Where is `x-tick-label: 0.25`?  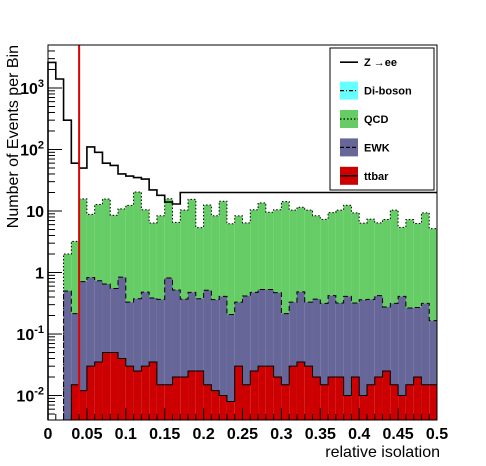 x-tick-label: 0.25 is located at coordinates (242, 434).